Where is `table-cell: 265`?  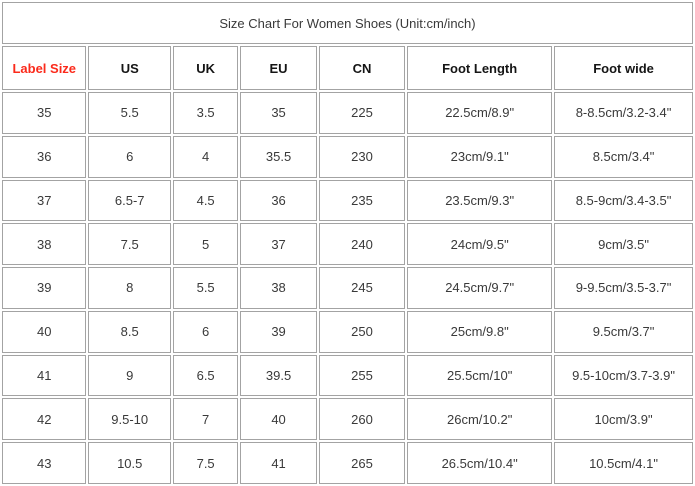 table-cell: 265 is located at coordinates (362, 463).